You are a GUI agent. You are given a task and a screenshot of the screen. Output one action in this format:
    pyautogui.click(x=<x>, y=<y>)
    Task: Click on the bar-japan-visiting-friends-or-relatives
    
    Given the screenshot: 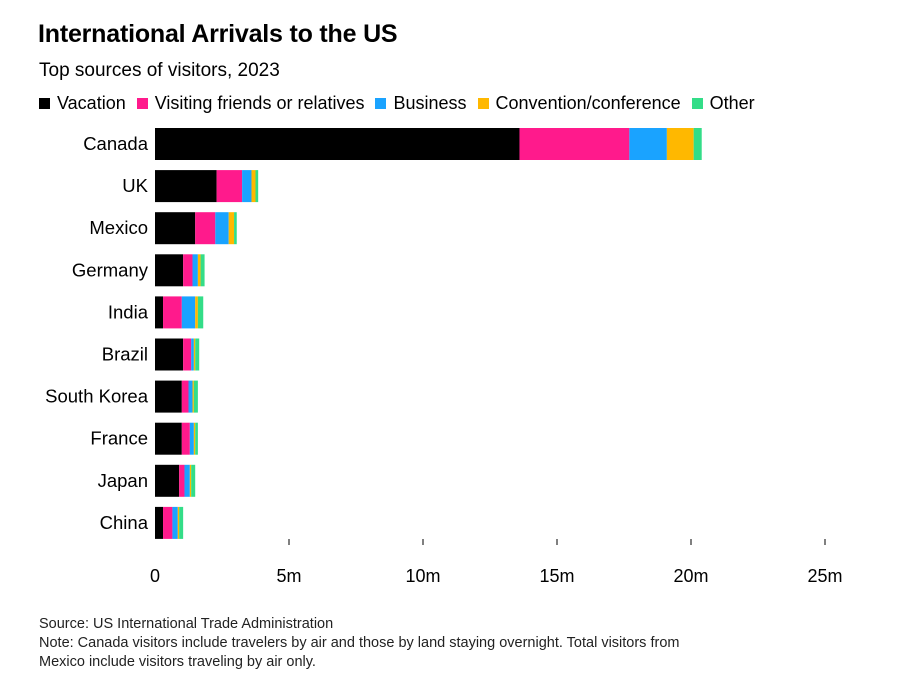 What is the action you would take?
    pyautogui.click(x=182, y=480)
    